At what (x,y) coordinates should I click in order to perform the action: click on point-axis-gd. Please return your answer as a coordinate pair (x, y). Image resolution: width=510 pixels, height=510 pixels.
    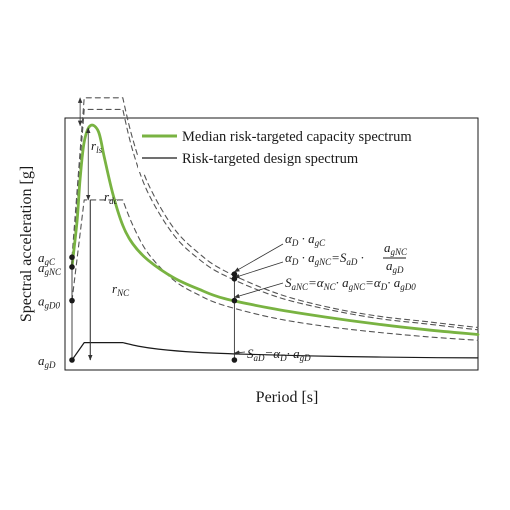
    Looking at the image, I should click on (72, 360).